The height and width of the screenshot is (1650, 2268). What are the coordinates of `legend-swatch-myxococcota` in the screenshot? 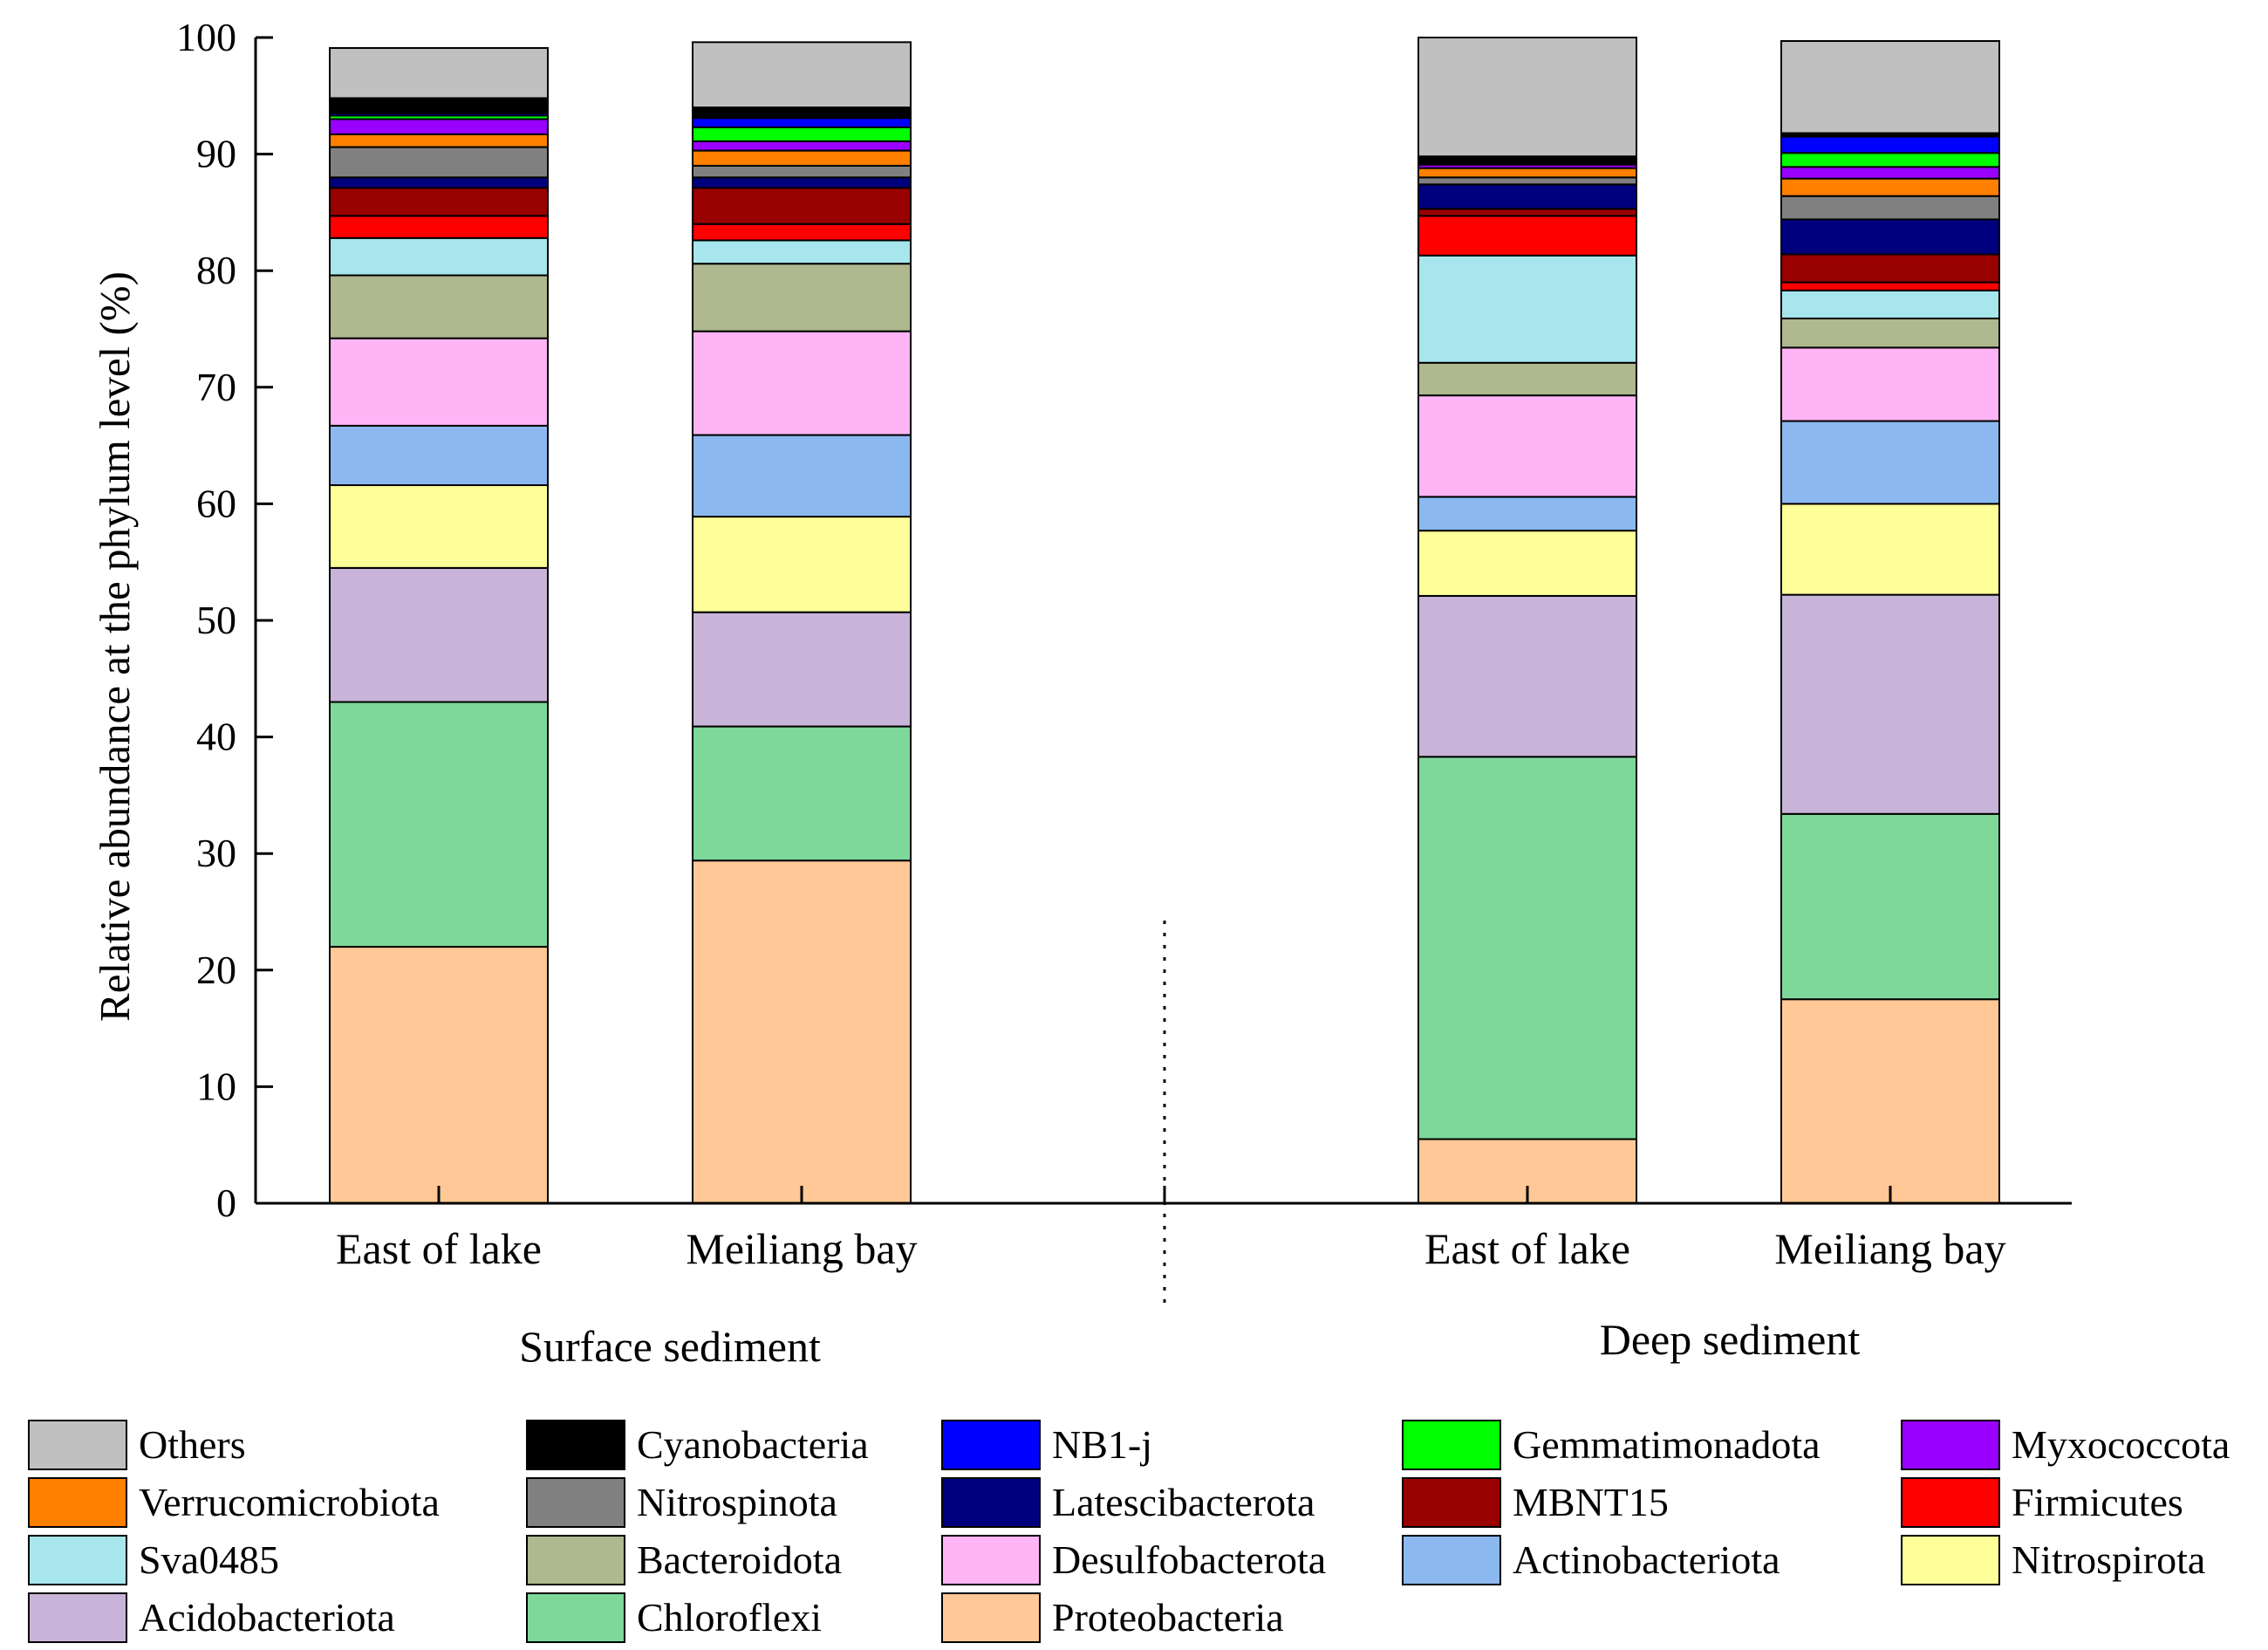 It's located at (1950, 1445).